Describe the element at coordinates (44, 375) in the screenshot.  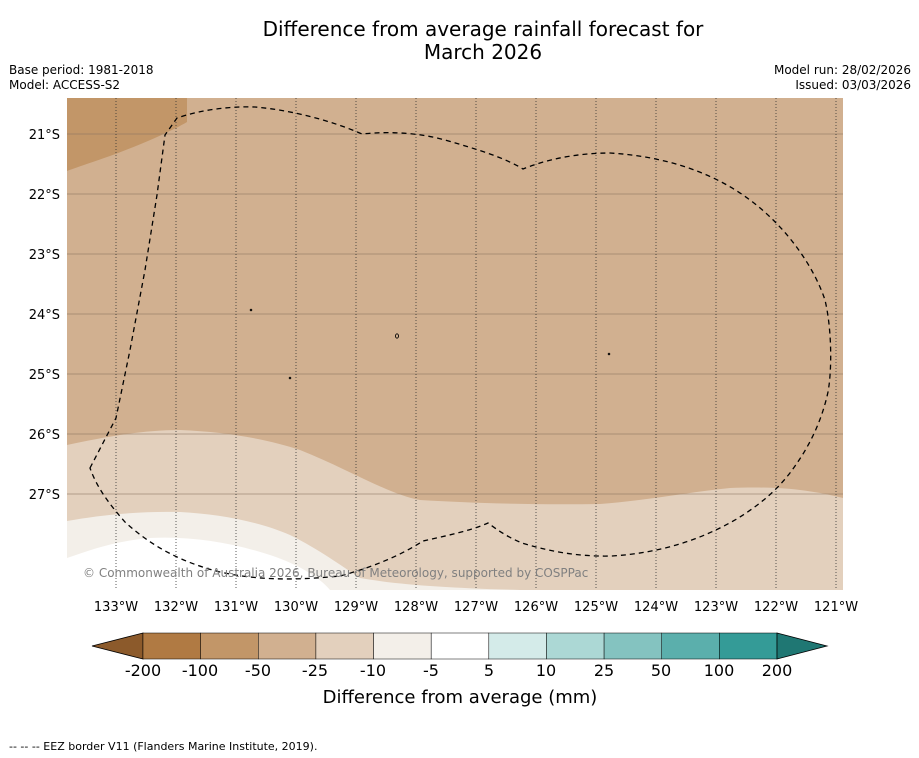
I see `lat-tick-label: 25°S` at that location.